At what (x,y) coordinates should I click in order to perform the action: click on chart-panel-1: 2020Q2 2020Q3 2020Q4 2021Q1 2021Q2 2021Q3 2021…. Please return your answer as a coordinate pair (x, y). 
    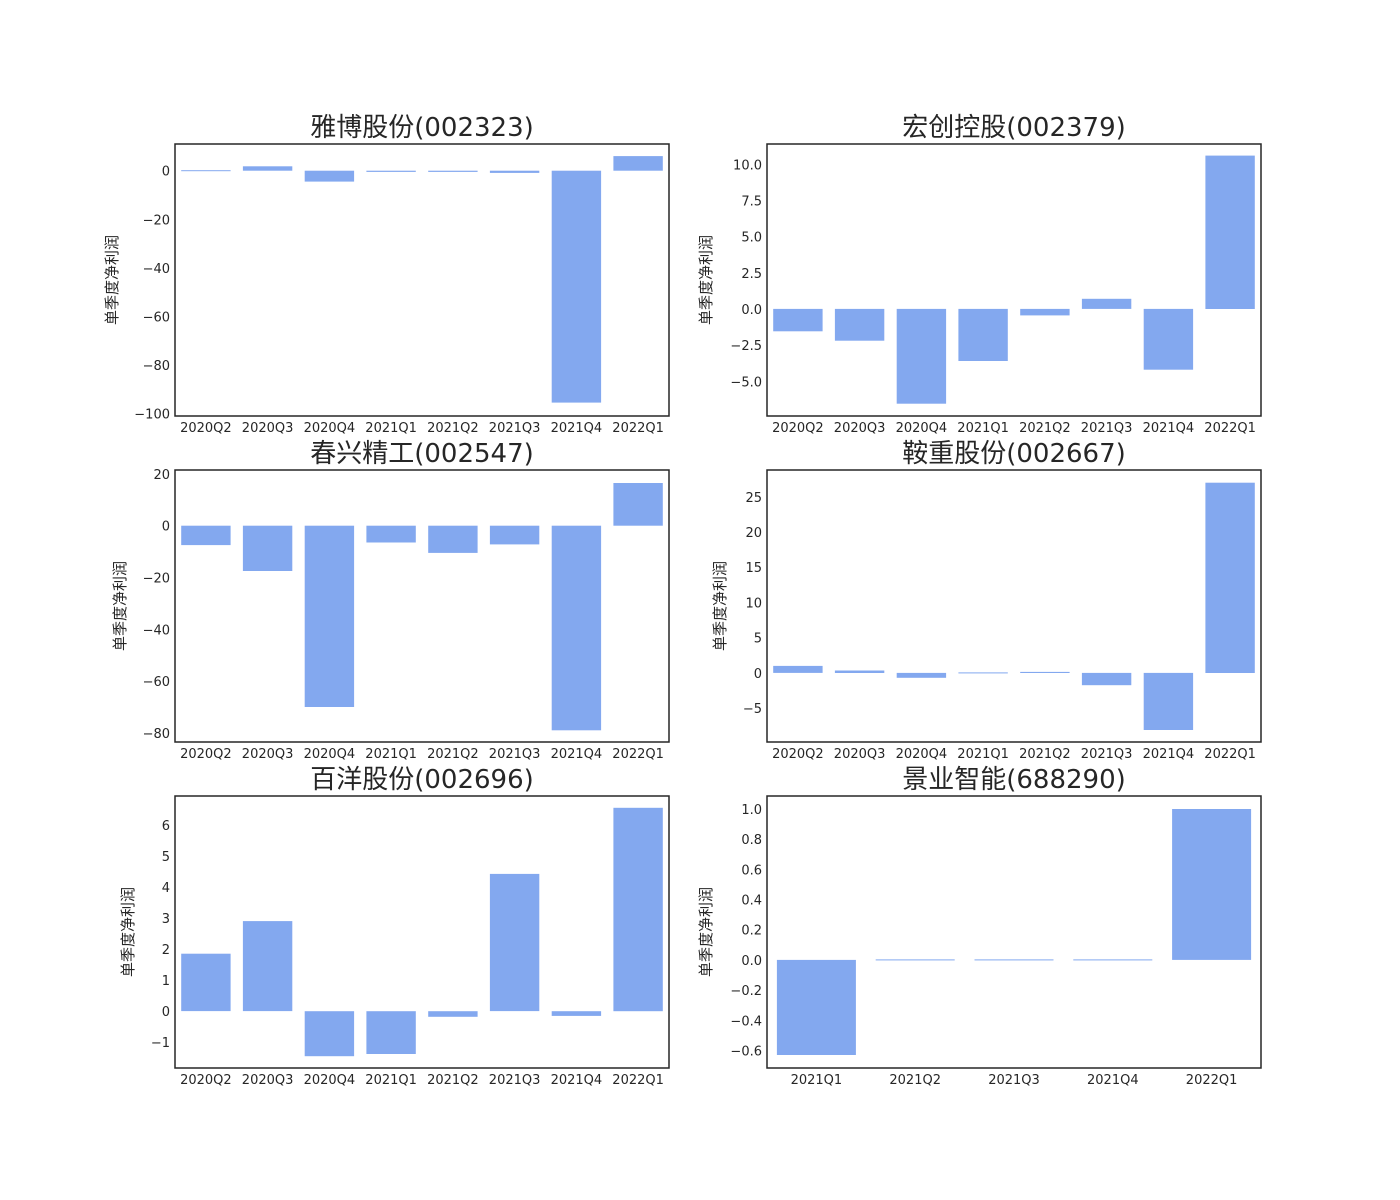
    Looking at the image, I should click on (386, 274).